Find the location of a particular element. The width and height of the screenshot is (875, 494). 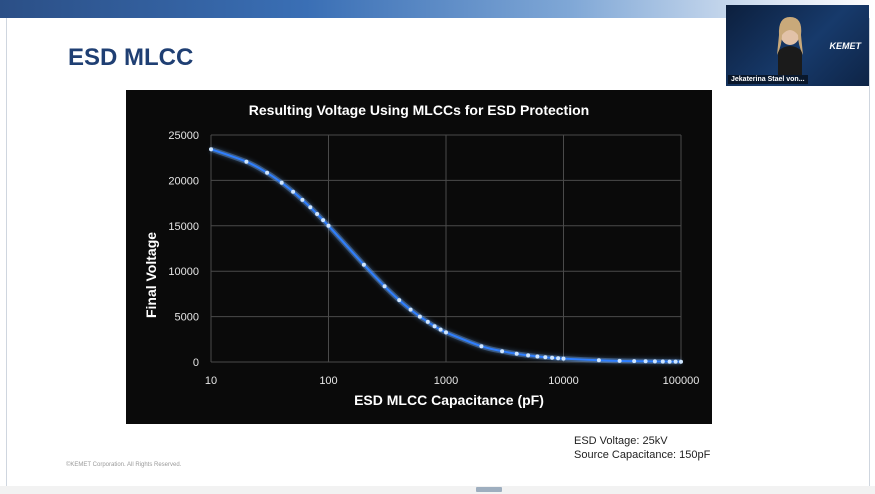

y-tick-label: 5000 is located at coordinates (187, 318).